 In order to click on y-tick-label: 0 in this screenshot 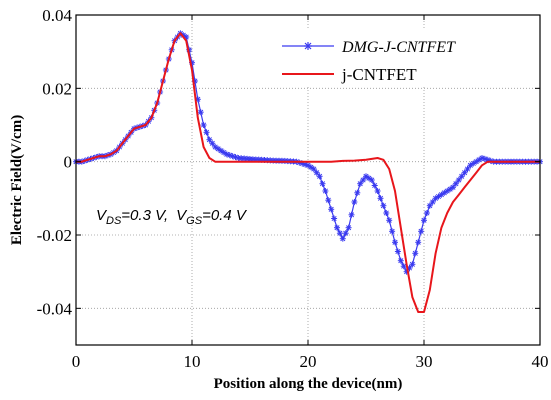, I will do `click(68, 162)`.